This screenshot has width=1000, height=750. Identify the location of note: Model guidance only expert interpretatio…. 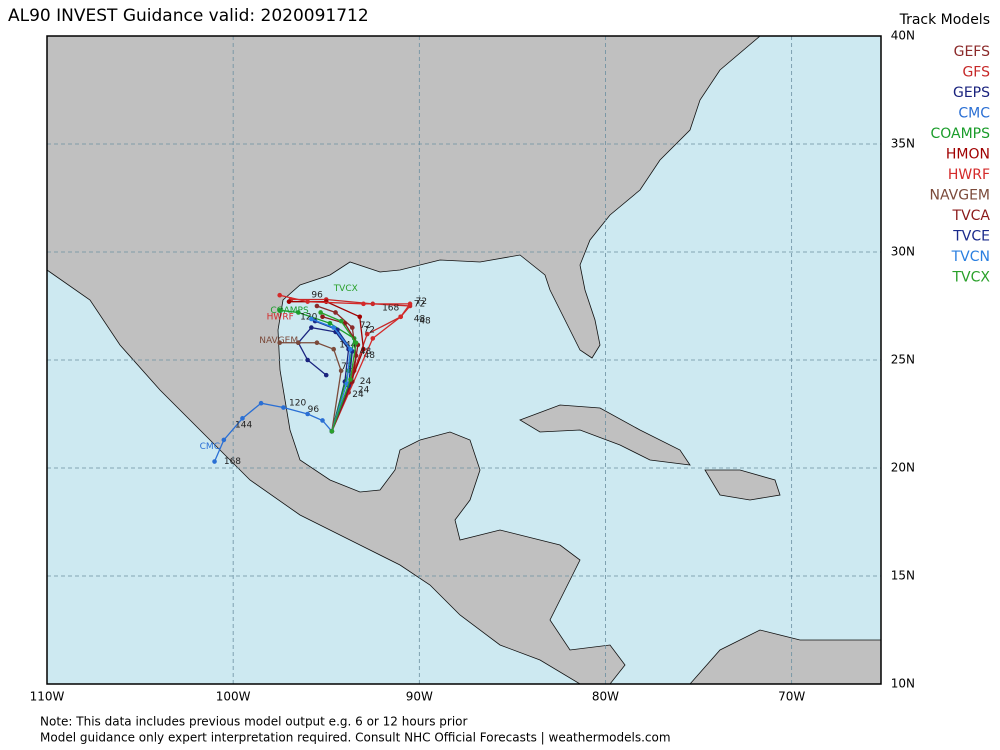
(355, 738).